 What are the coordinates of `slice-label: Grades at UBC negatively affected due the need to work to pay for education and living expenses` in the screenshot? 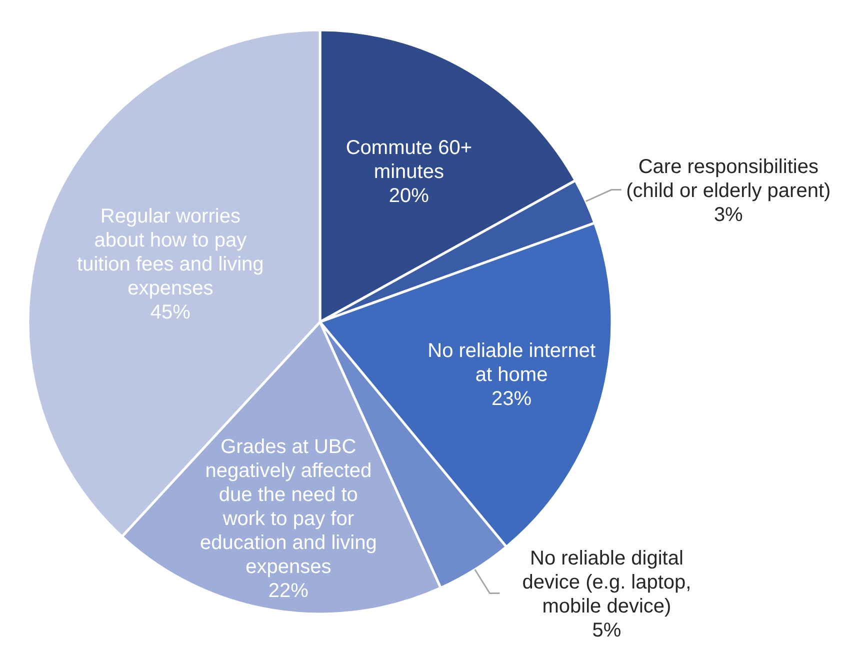 It's located at (288, 507).